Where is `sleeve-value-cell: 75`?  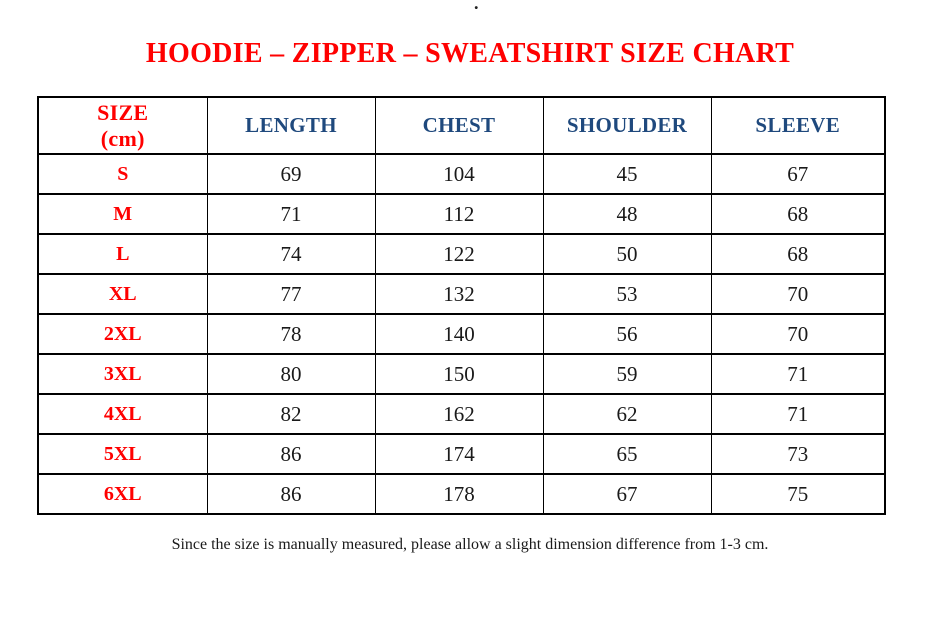
sleeve-value-cell: 75 is located at coordinates (798, 494).